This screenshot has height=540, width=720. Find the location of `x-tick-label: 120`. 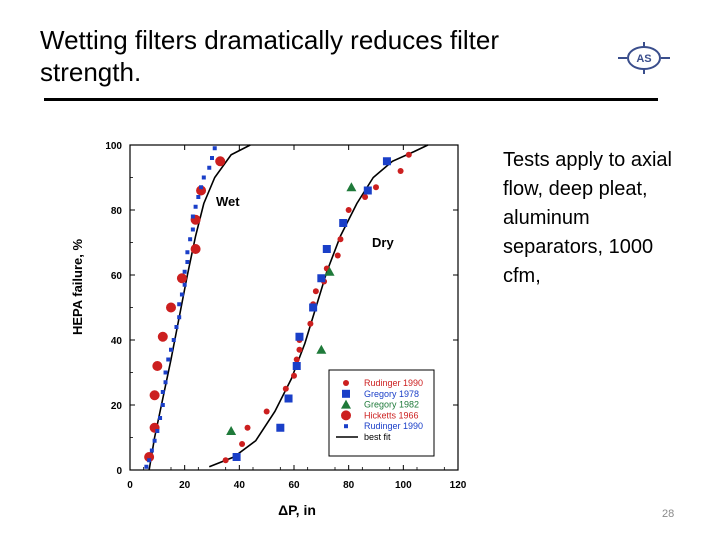

x-tick-label: 120 is located at coordinates (458, 485).